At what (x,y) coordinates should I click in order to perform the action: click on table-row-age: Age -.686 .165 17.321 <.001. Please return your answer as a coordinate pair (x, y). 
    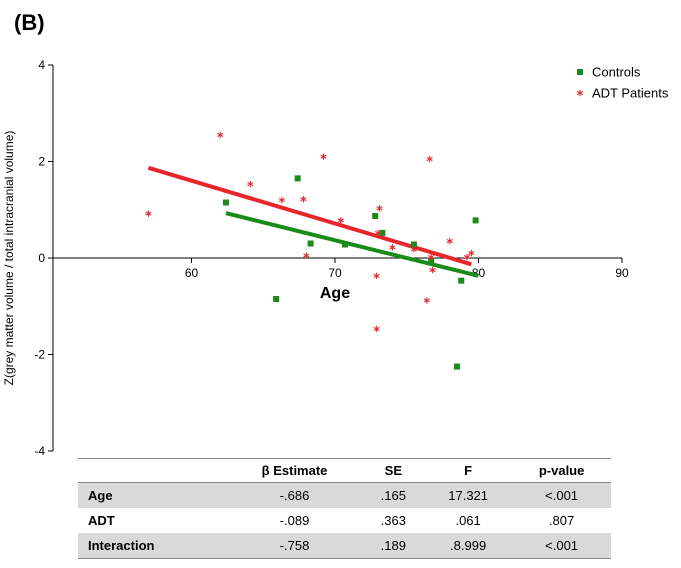
    Looking at the image, I should click on (344, 495).